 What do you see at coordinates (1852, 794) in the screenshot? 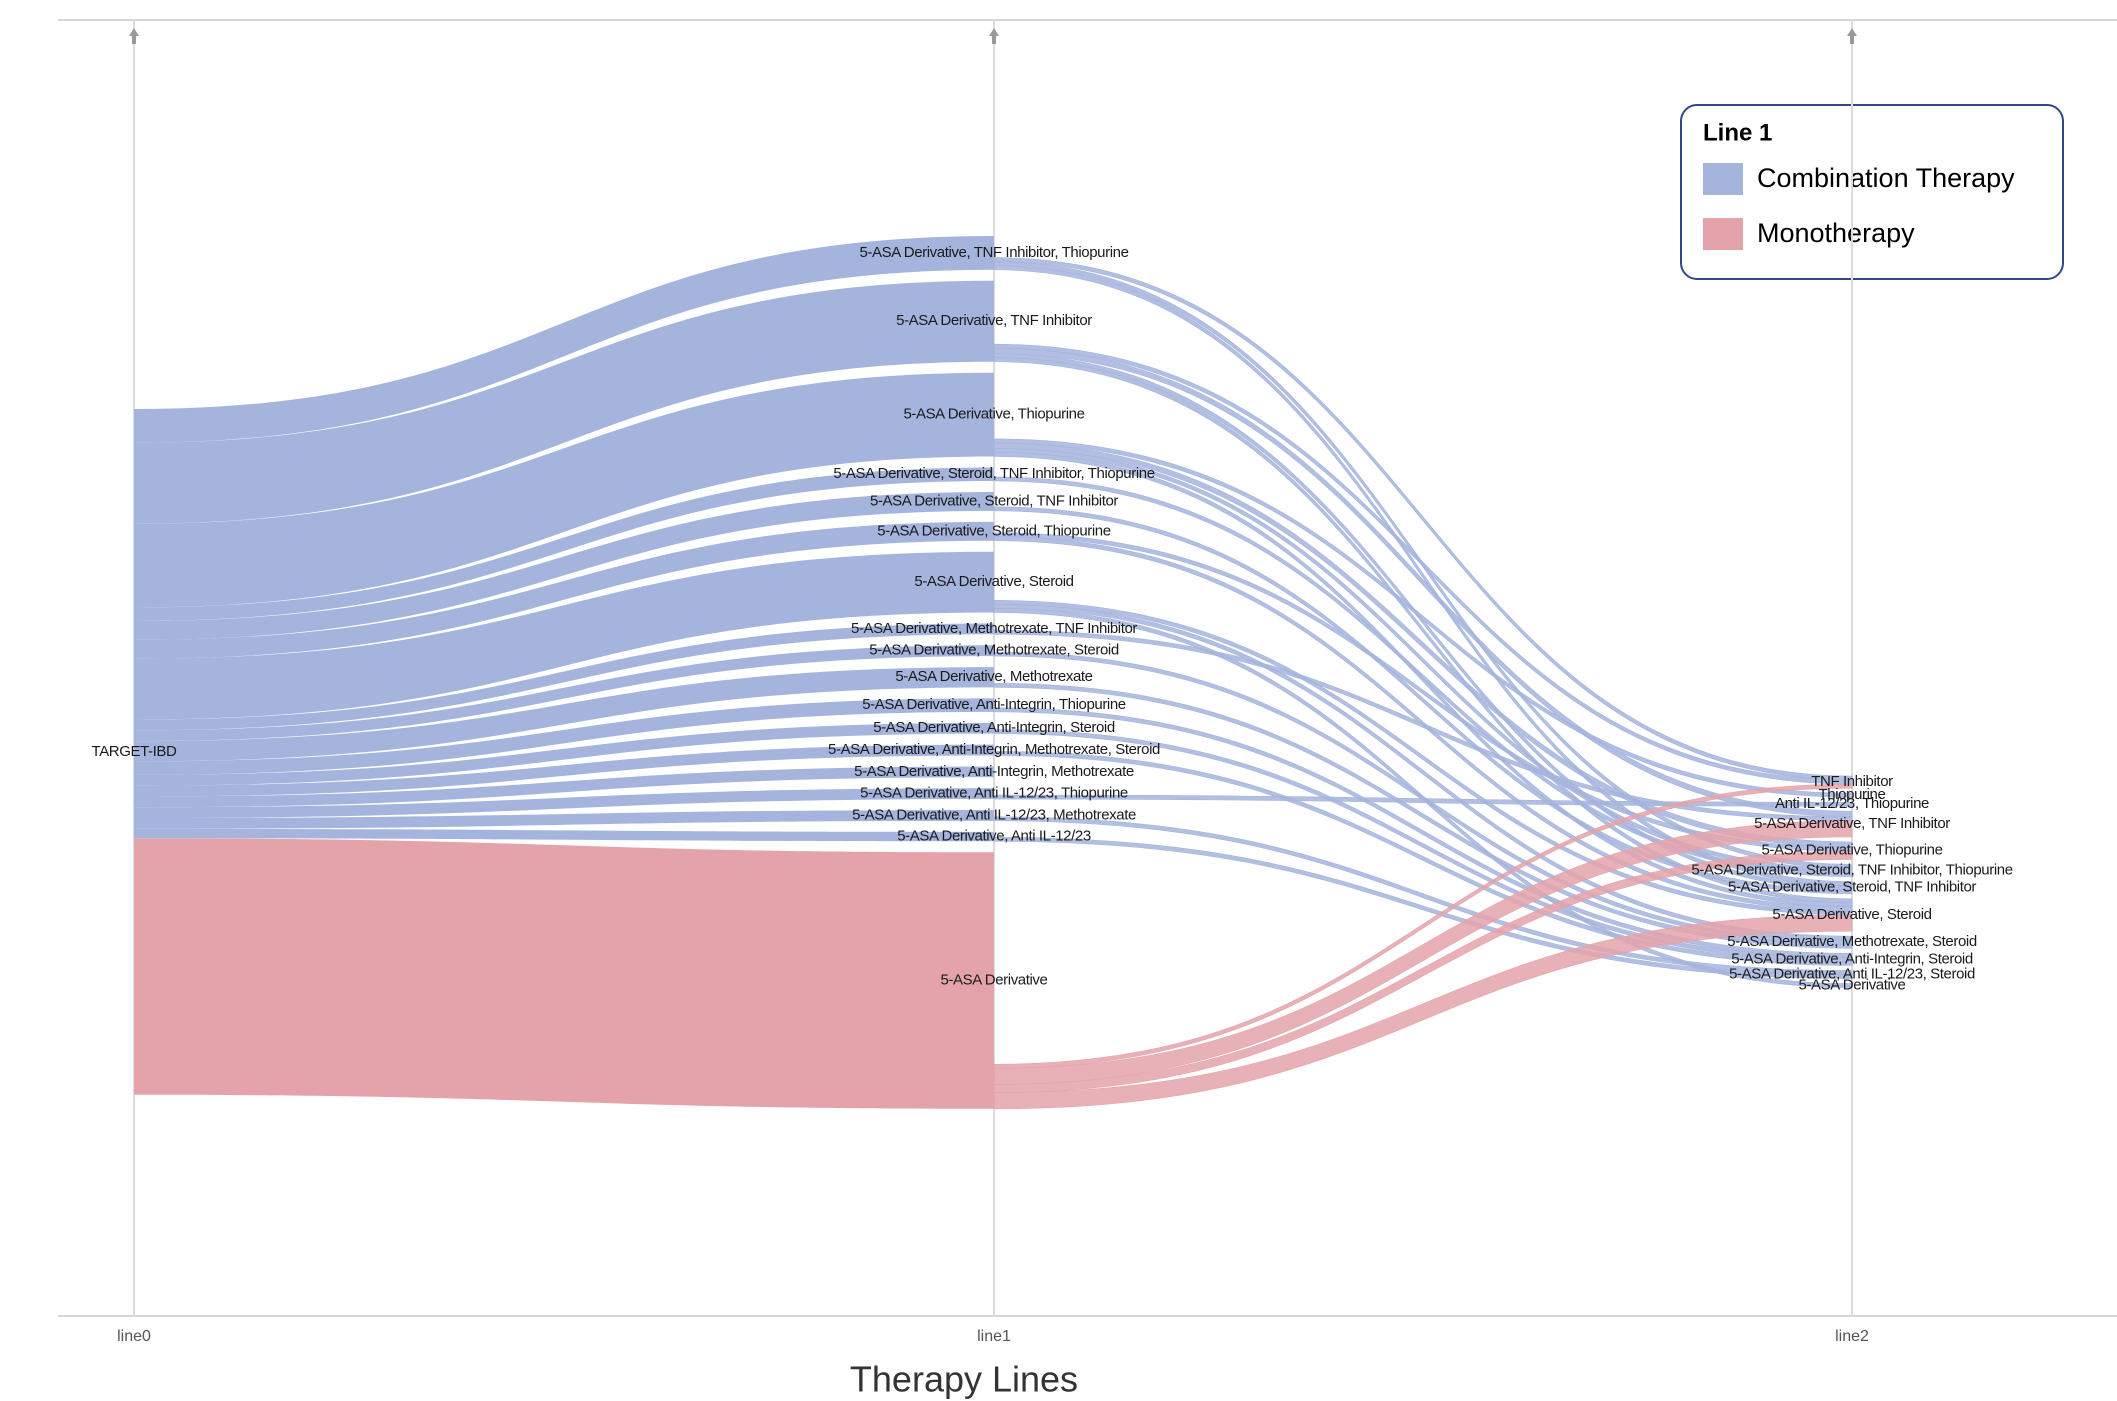
I see `node-label: Thiopurine` at bounding box center [1852, 794].